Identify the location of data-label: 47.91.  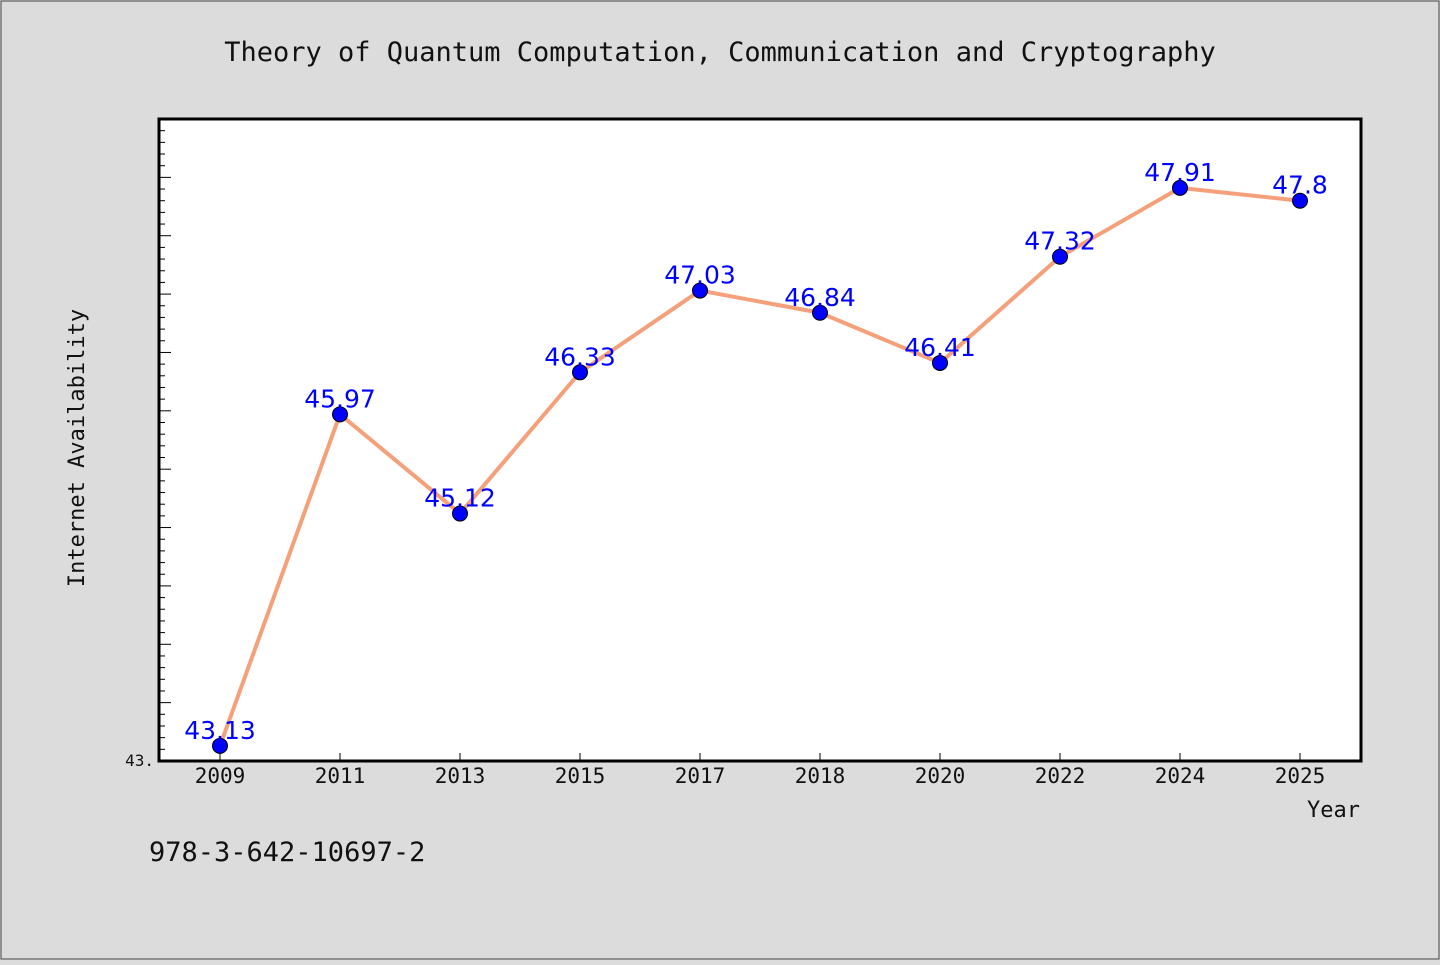
(1180, 172).